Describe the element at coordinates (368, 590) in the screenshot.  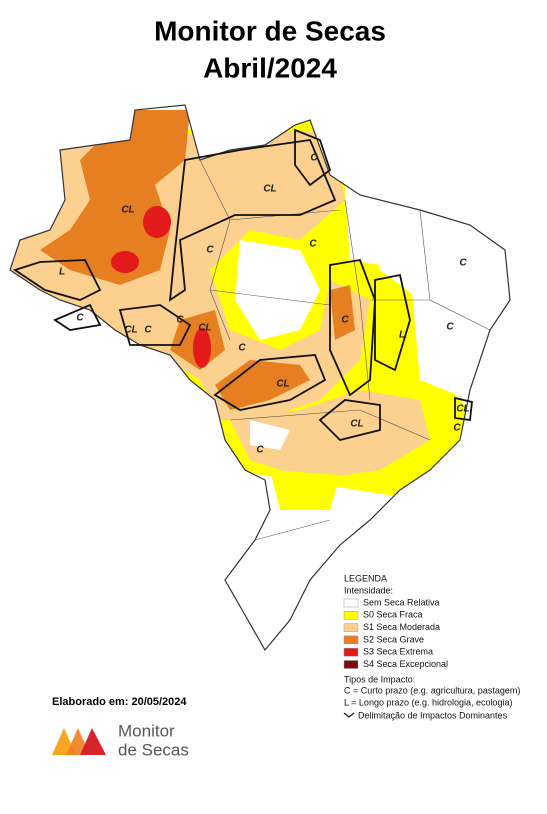
I see `legend-subtitle: Intensidade:` at that location.